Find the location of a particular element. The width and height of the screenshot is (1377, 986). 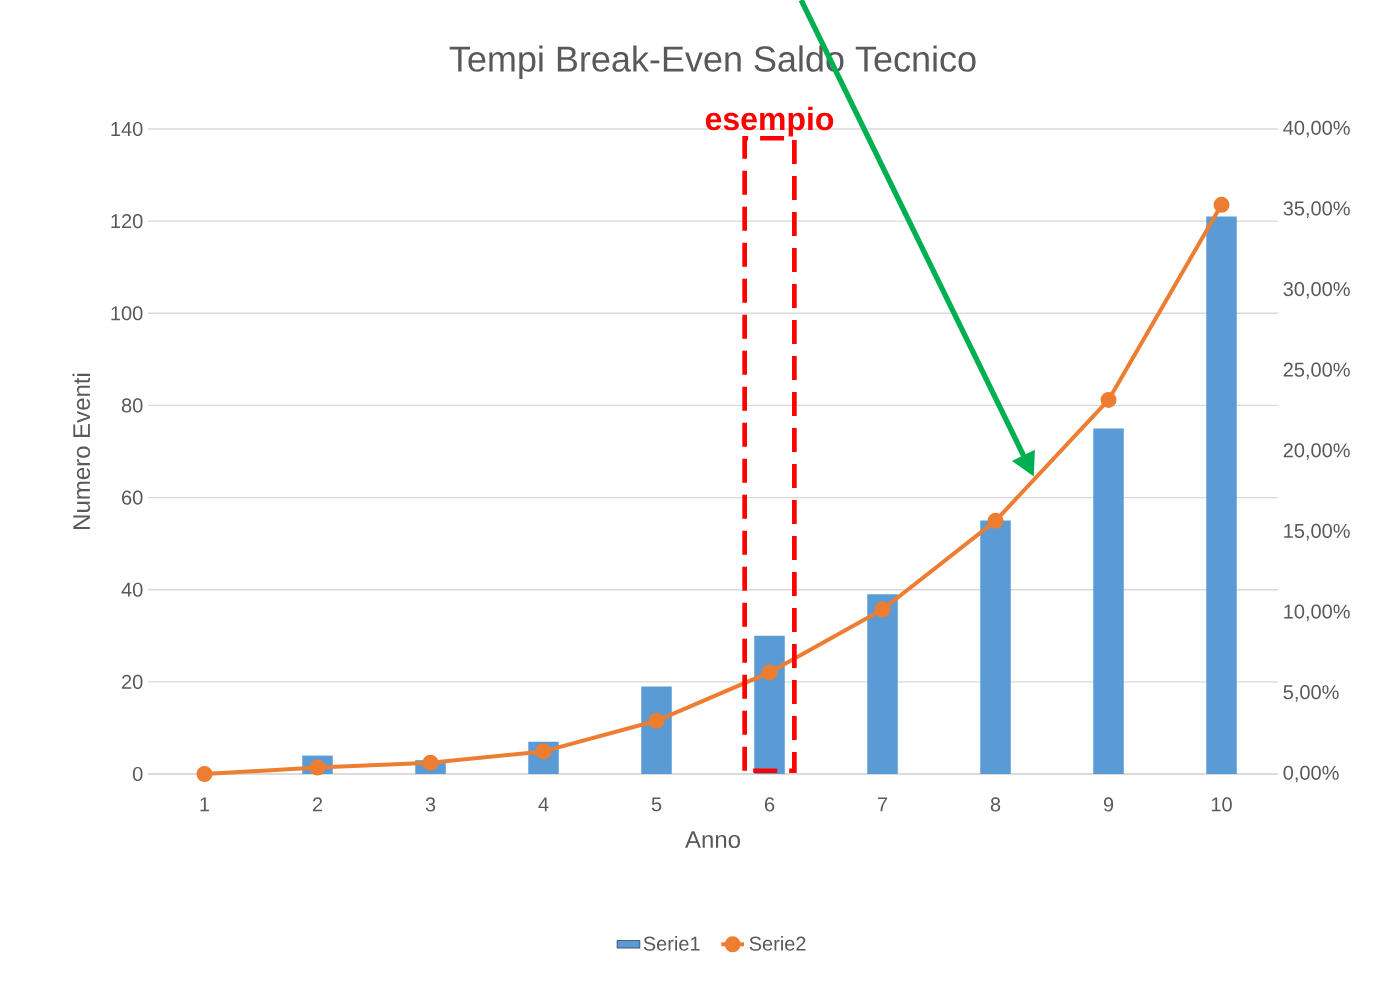

x-tick-label: 6 is located at coordinates (769, 804).